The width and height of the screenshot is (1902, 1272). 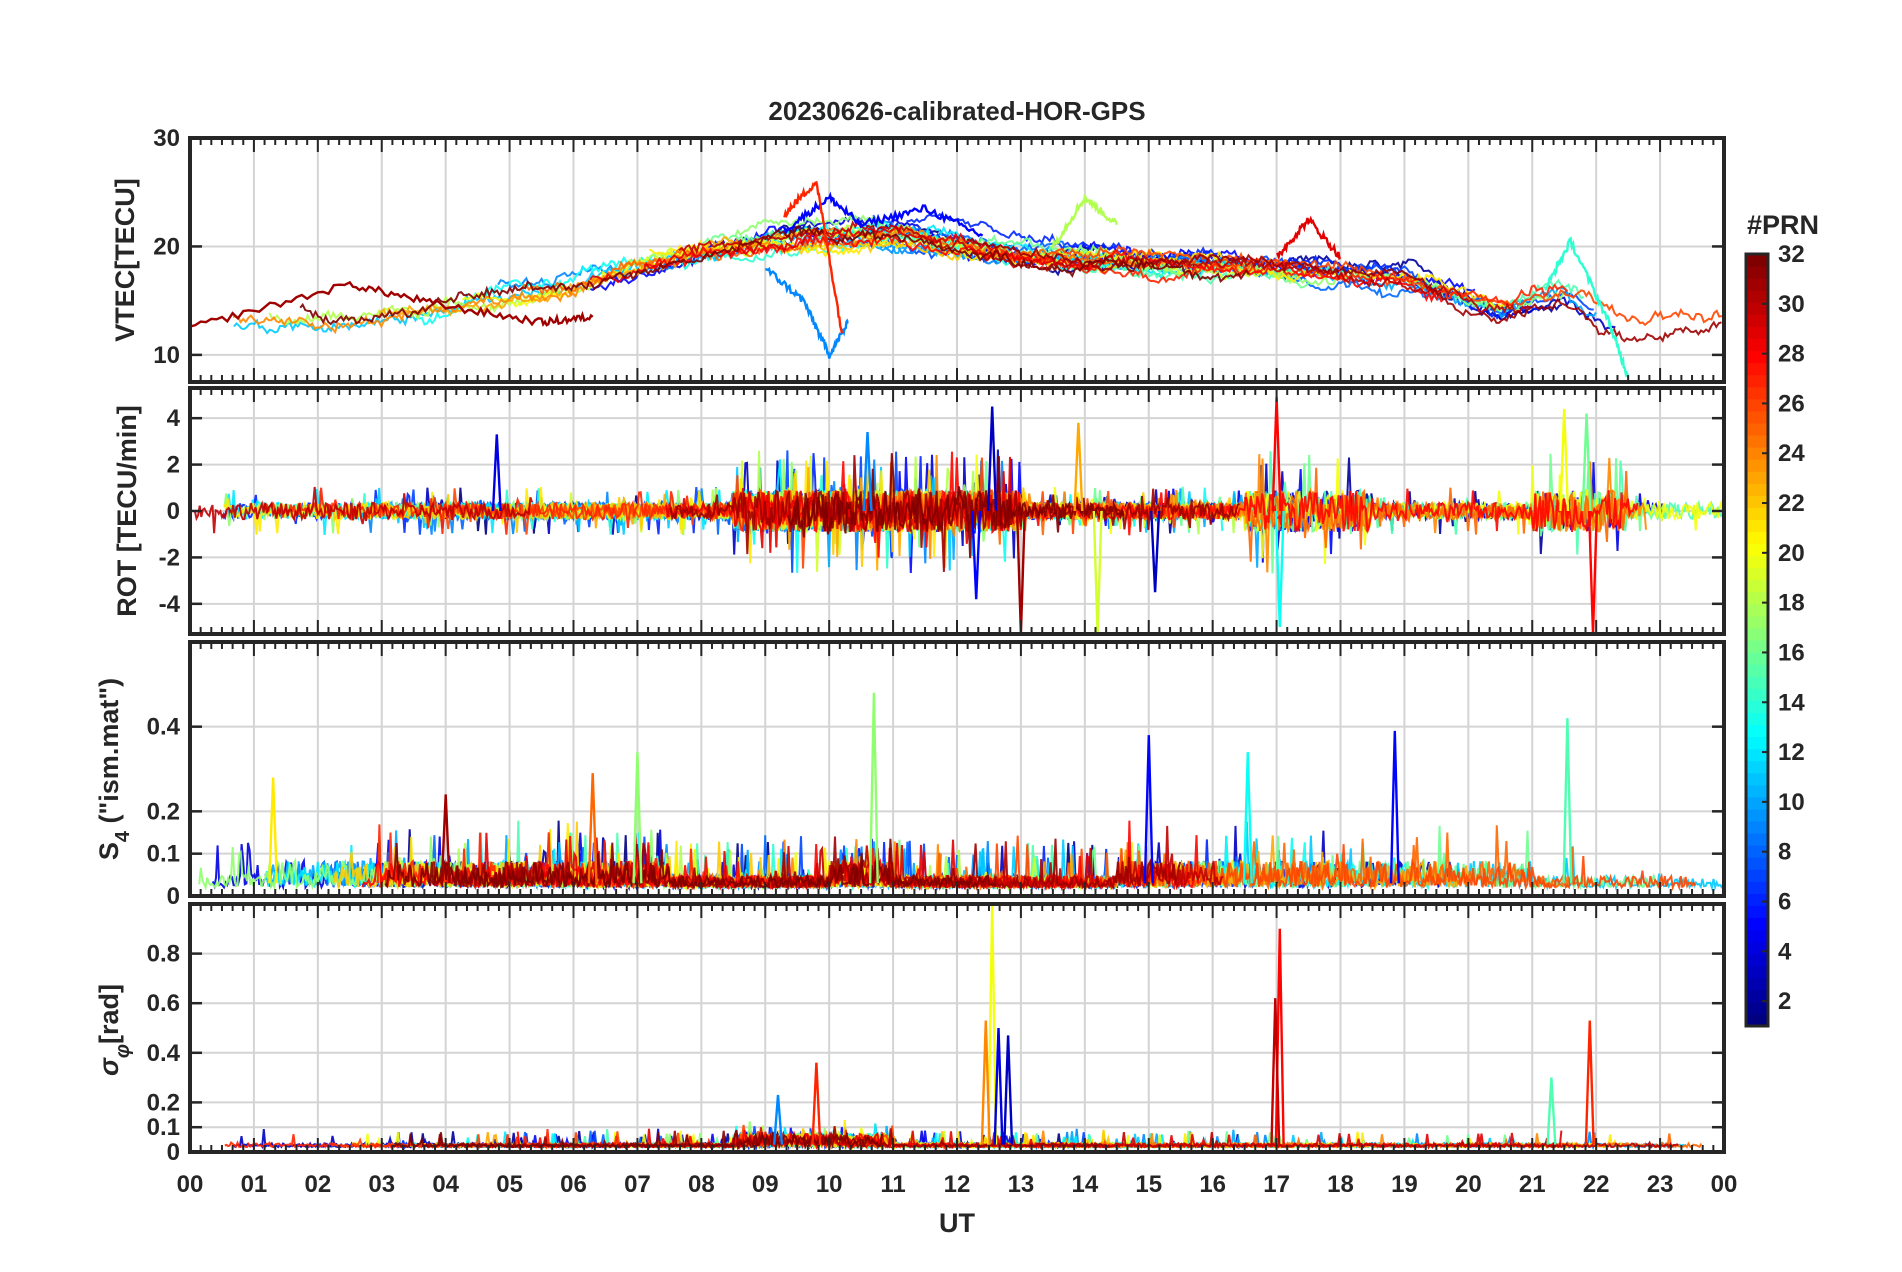 I want to click on s4-ytick-label: 0.4, so click(x=164, y=727).